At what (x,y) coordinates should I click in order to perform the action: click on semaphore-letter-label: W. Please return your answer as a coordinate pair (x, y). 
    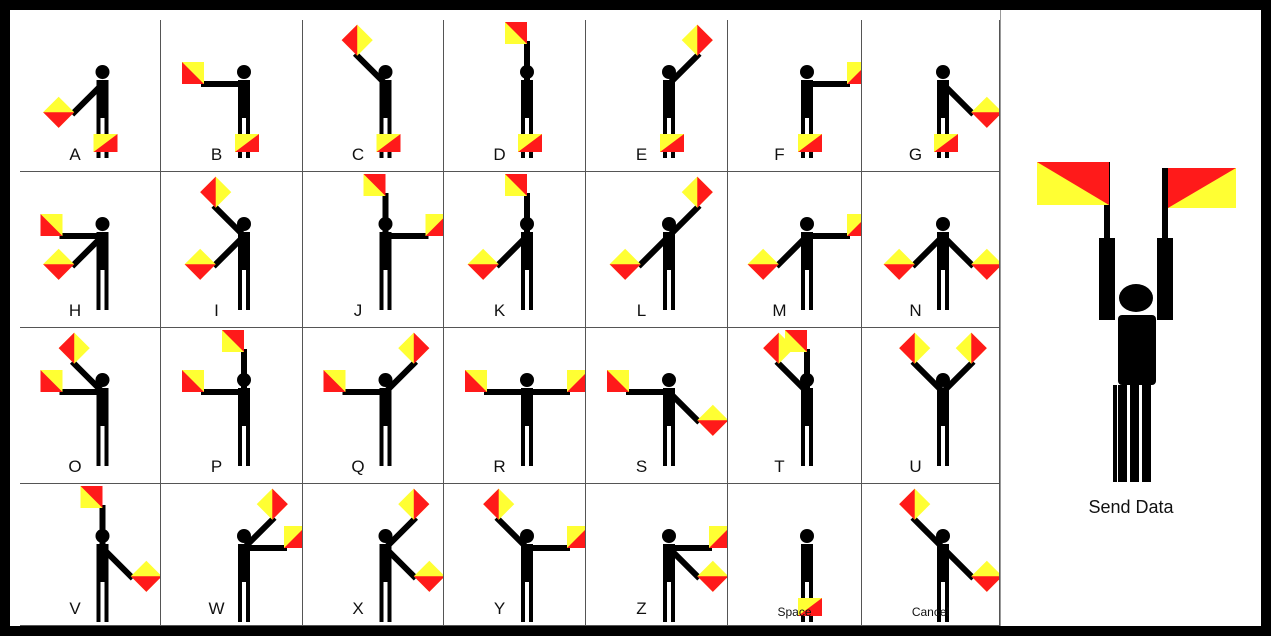
    Looking at the image, I should click on (216, 608).